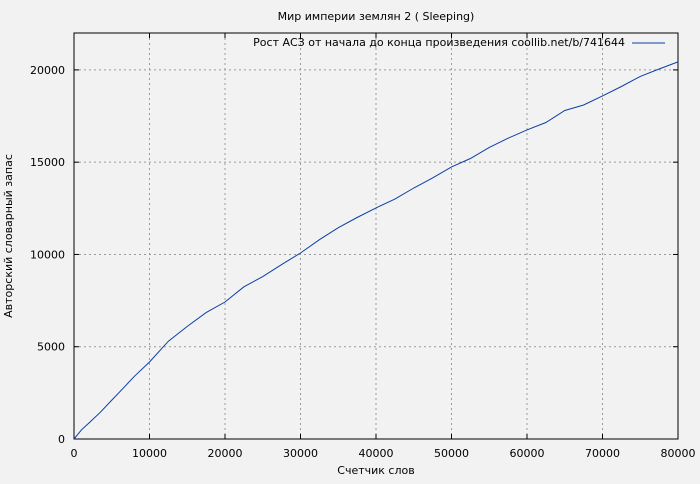 The image size is (700, 484). What do you see at coordinates (149, 453) in the screenshot?
I see `x-tick-label: 10000` at bounding box center [149, 453].